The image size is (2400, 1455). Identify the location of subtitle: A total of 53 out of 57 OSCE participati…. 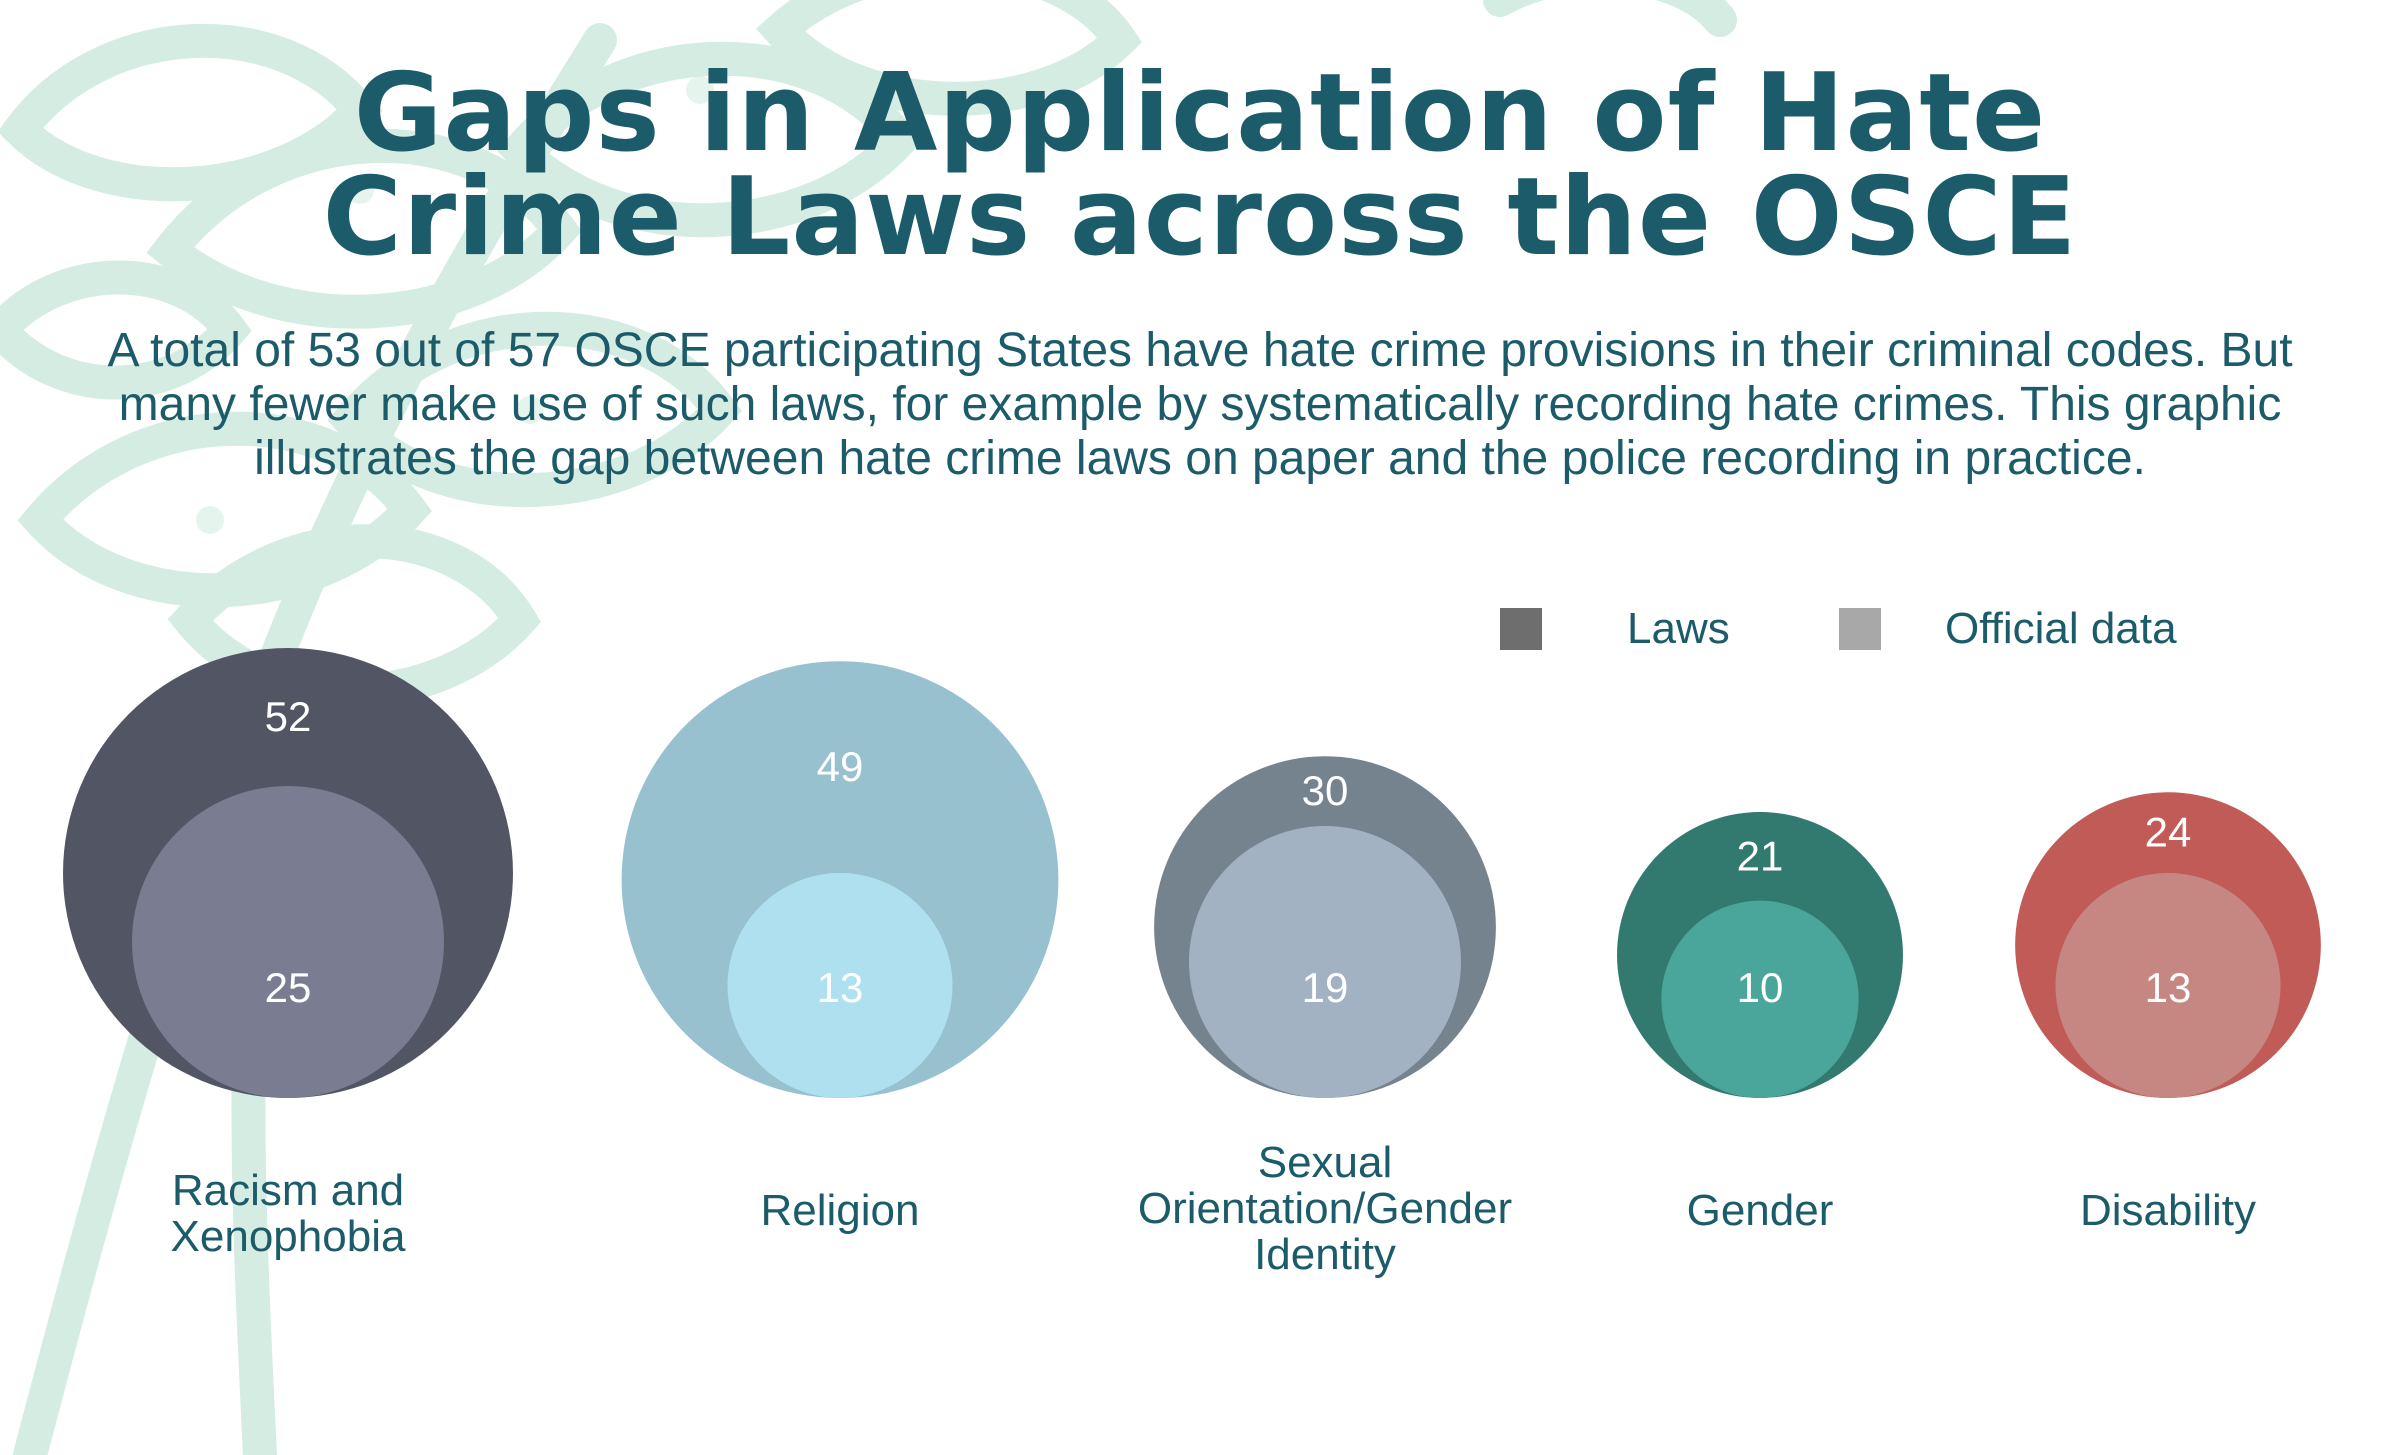
(1200, 404).